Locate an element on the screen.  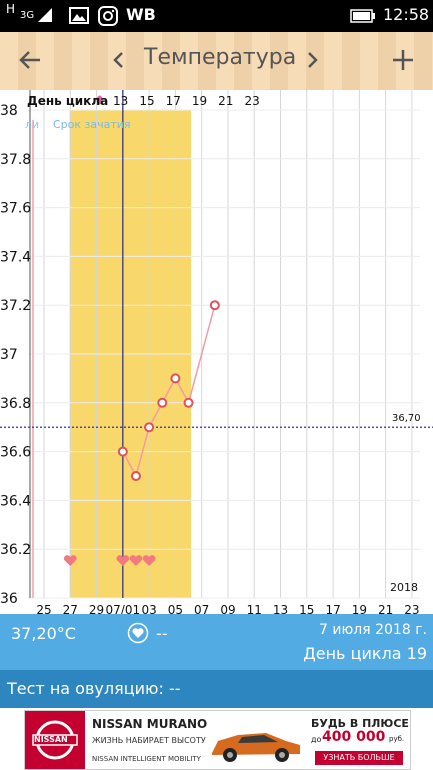
y-tick-label: 37.2 is located at coordinates (15, 306).